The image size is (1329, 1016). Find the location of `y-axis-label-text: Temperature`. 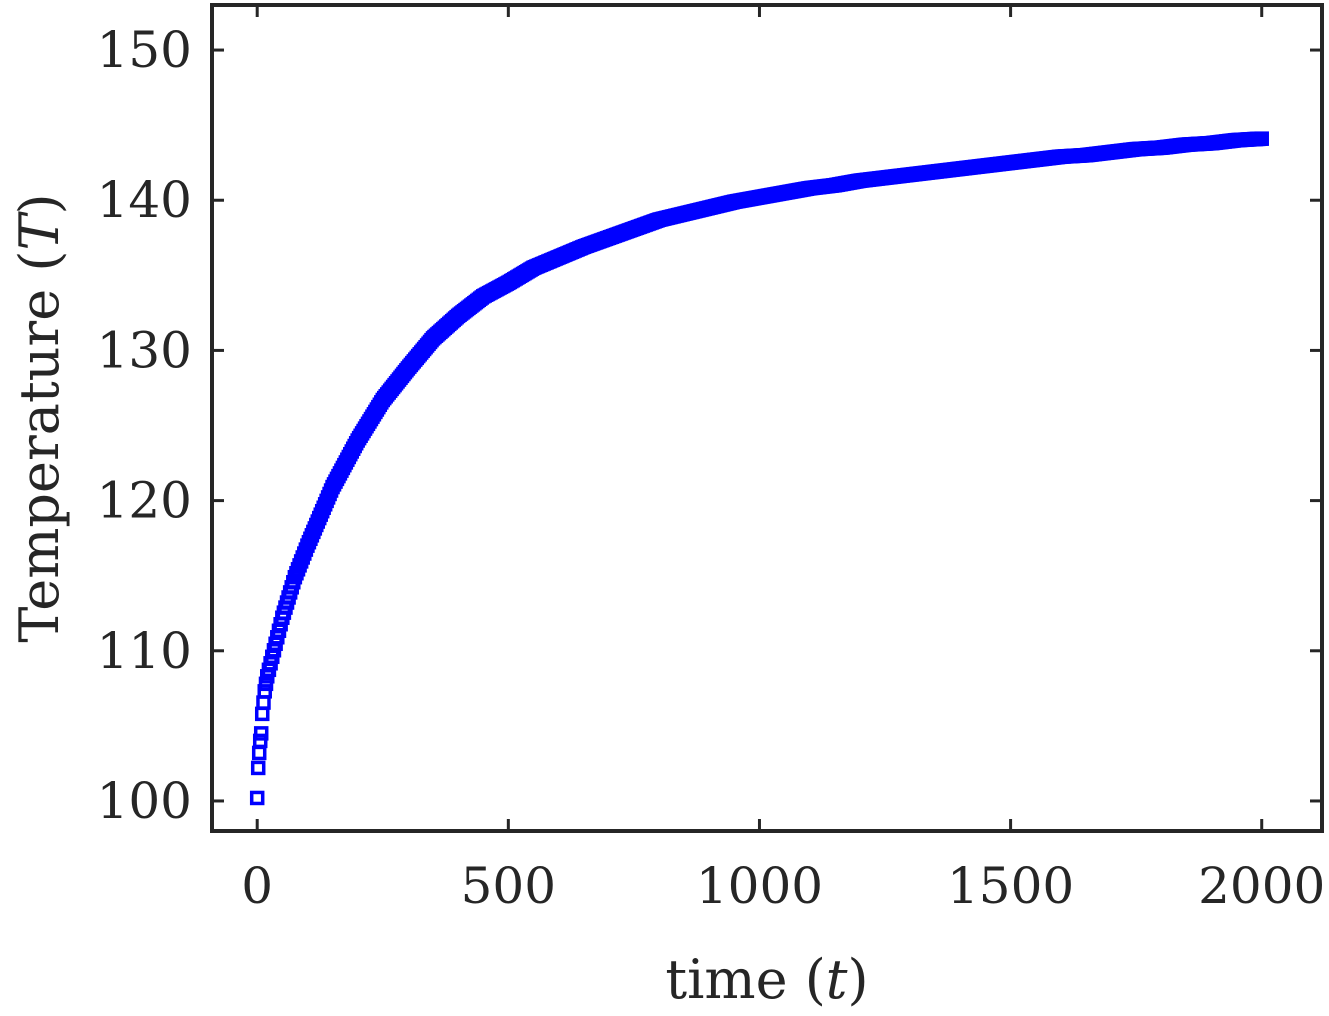

y-axis-label-text: Temperature is located at coordinates (39, 466).